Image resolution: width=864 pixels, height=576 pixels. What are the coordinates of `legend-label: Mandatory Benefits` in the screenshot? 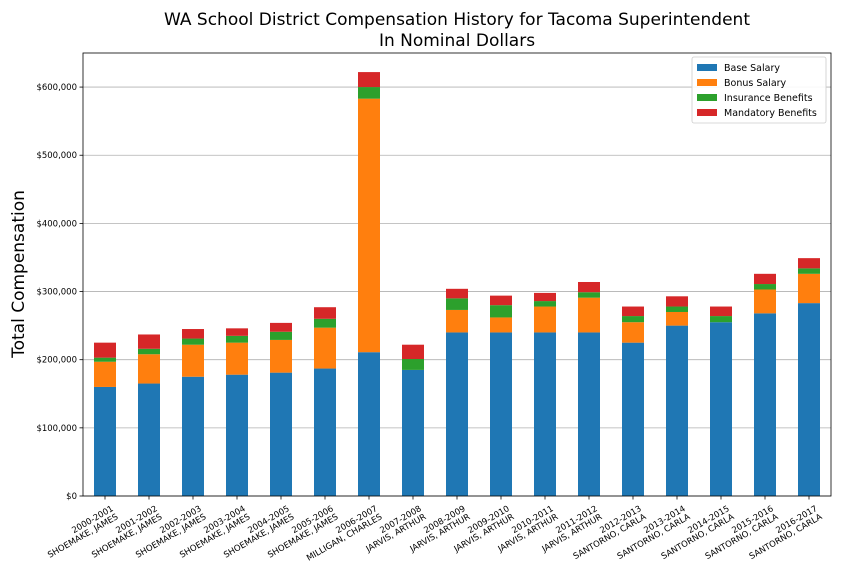 It's located at (770, 113).